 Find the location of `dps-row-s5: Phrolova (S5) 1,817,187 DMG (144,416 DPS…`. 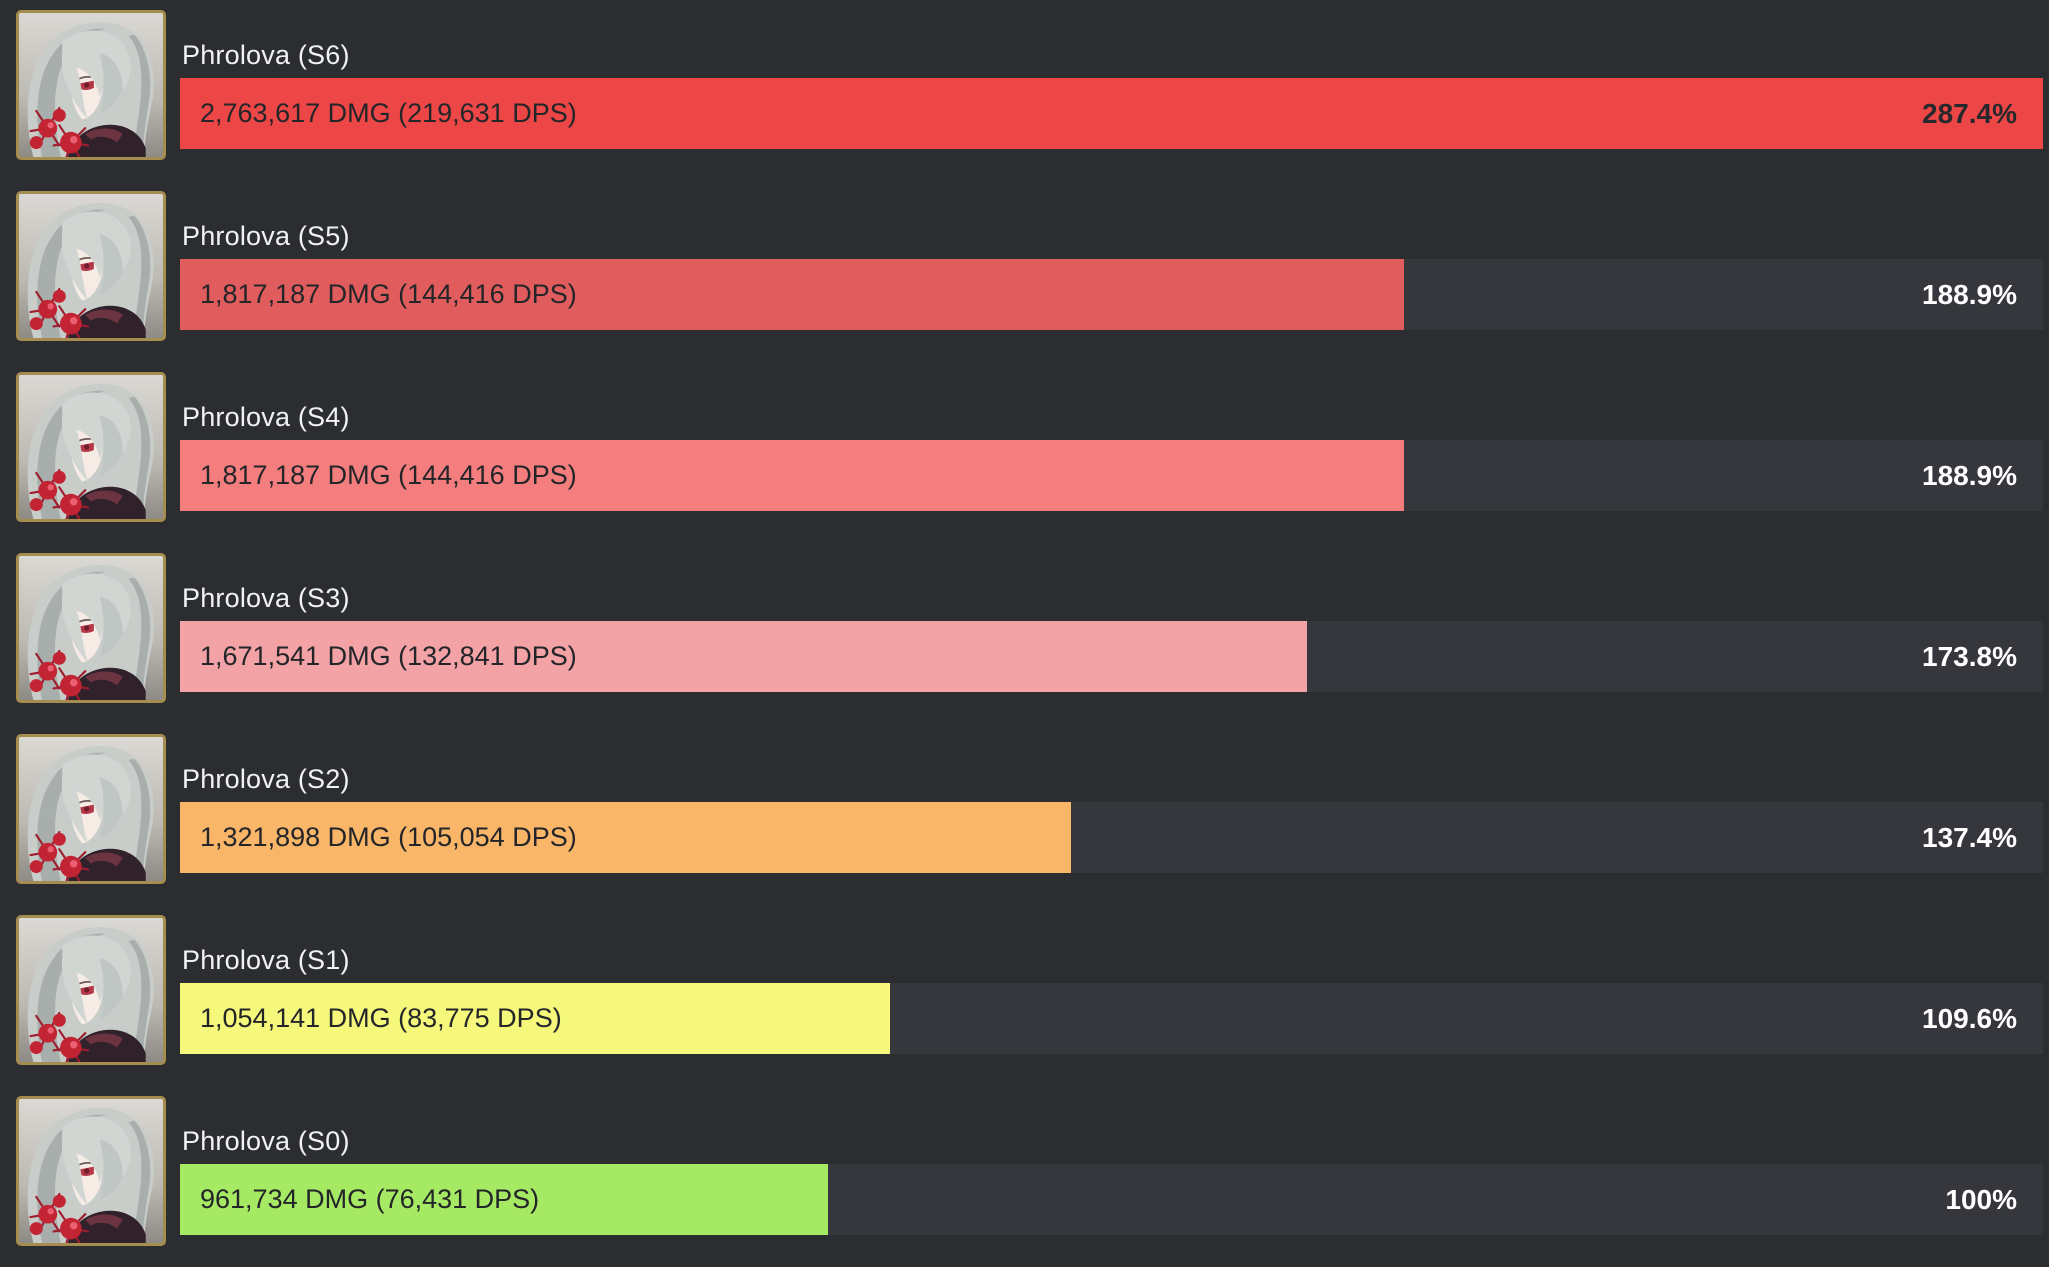

dps-row-s5: Phrolova (S5) 1,817,187 DMG (144,416 DPS… is located at coordinates (1024, 271).